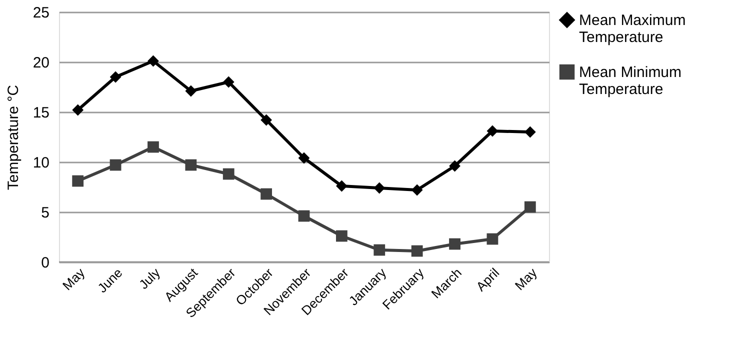  What do you see at coordinates (41, 63) in the screenshot?
I see `y-tick-label: 20` at bounding box center [41, 63].